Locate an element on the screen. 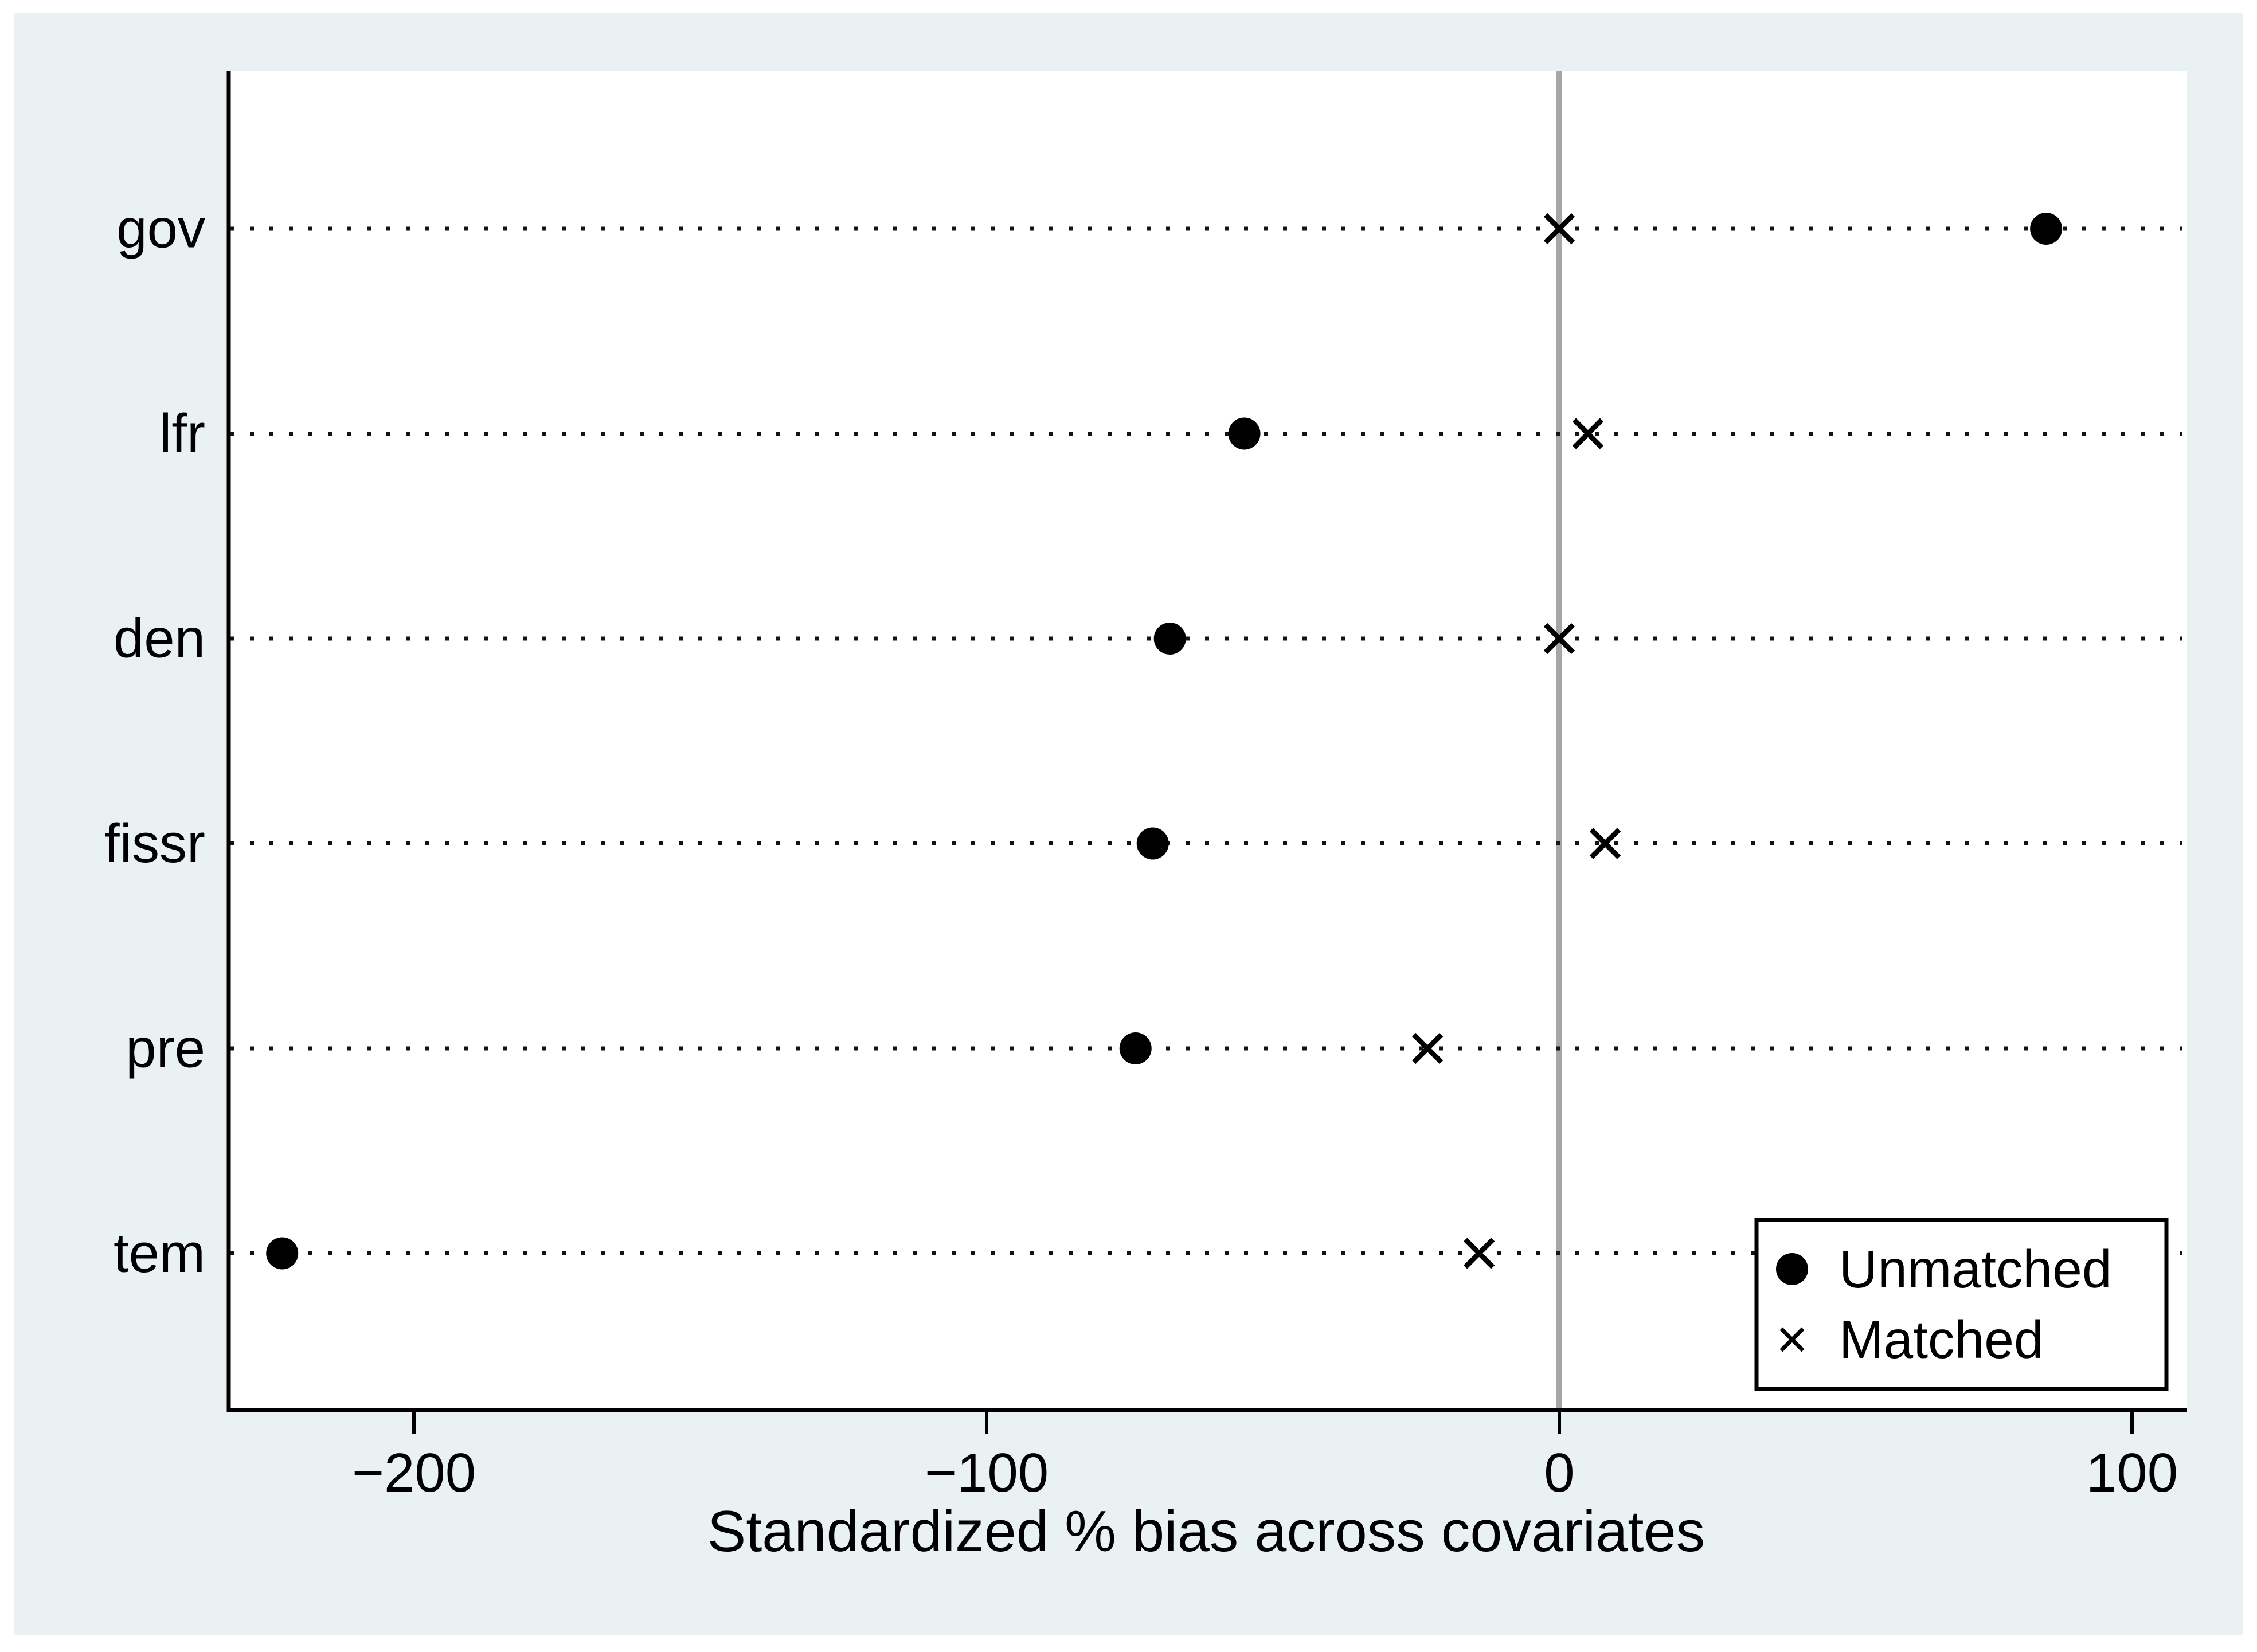 The width and height of the screenshot is (2257, 1652). matched-marker-pre is located at coordinates (1428, 1048).